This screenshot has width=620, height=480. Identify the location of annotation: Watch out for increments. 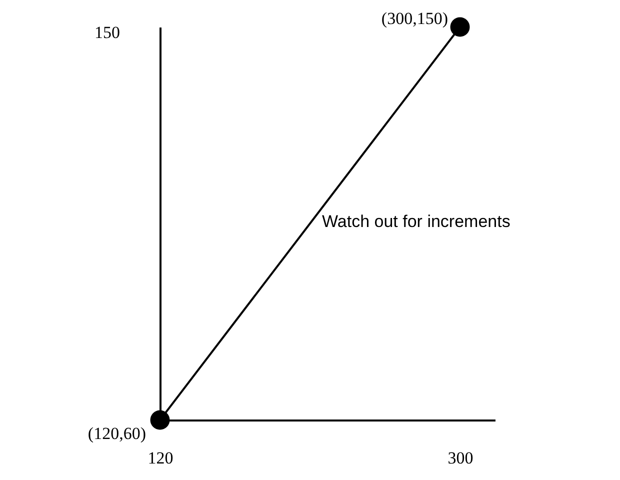
(416, 221).